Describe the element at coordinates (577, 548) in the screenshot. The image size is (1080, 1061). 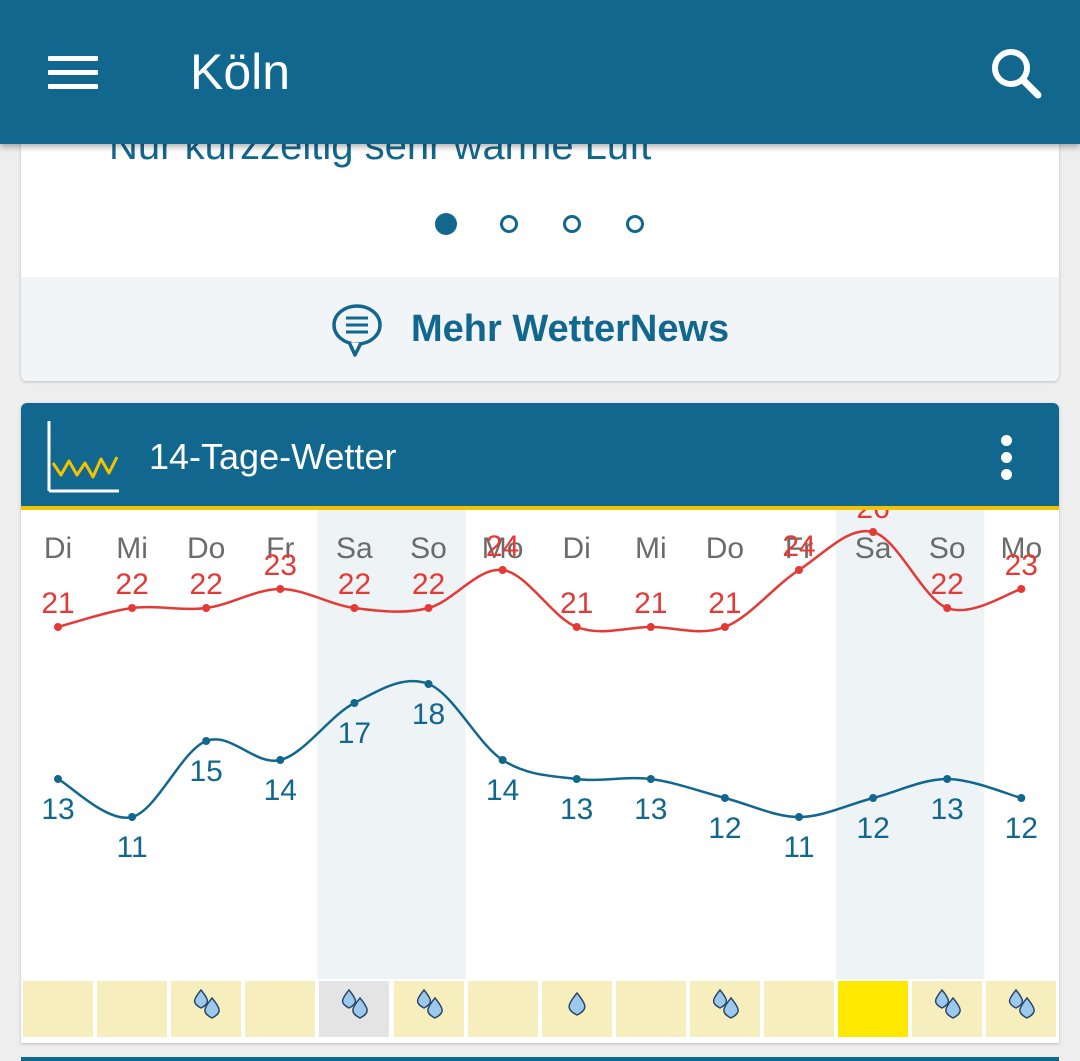
I see `day-label: Di` at that location.